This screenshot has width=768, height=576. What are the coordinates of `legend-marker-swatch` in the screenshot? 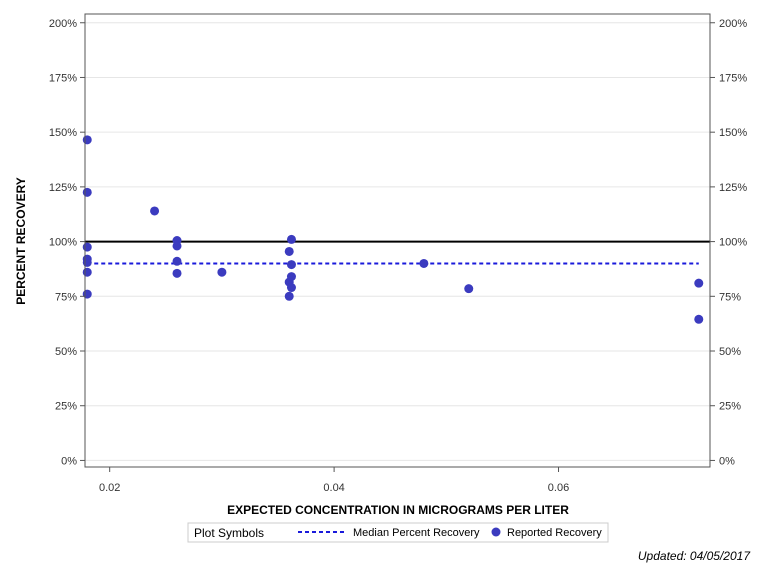 It's located at (496, 532).